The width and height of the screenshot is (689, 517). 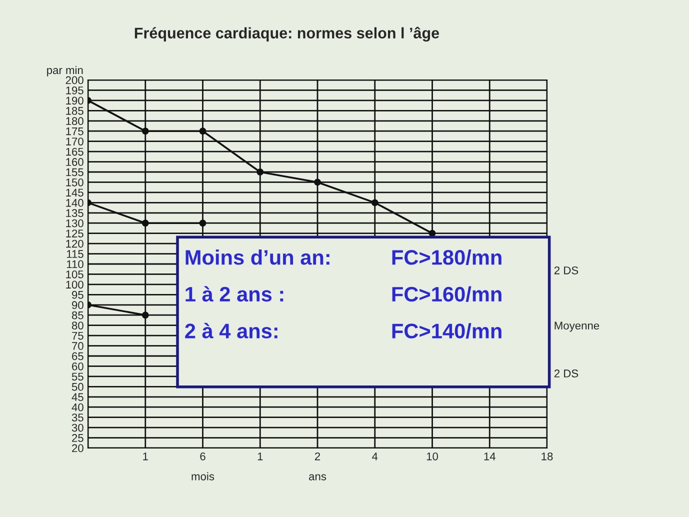 What do you see at coordinates (547, 456) in the screenshot?
I see `x-tick-label: 18` at bounding box center [547, 456].